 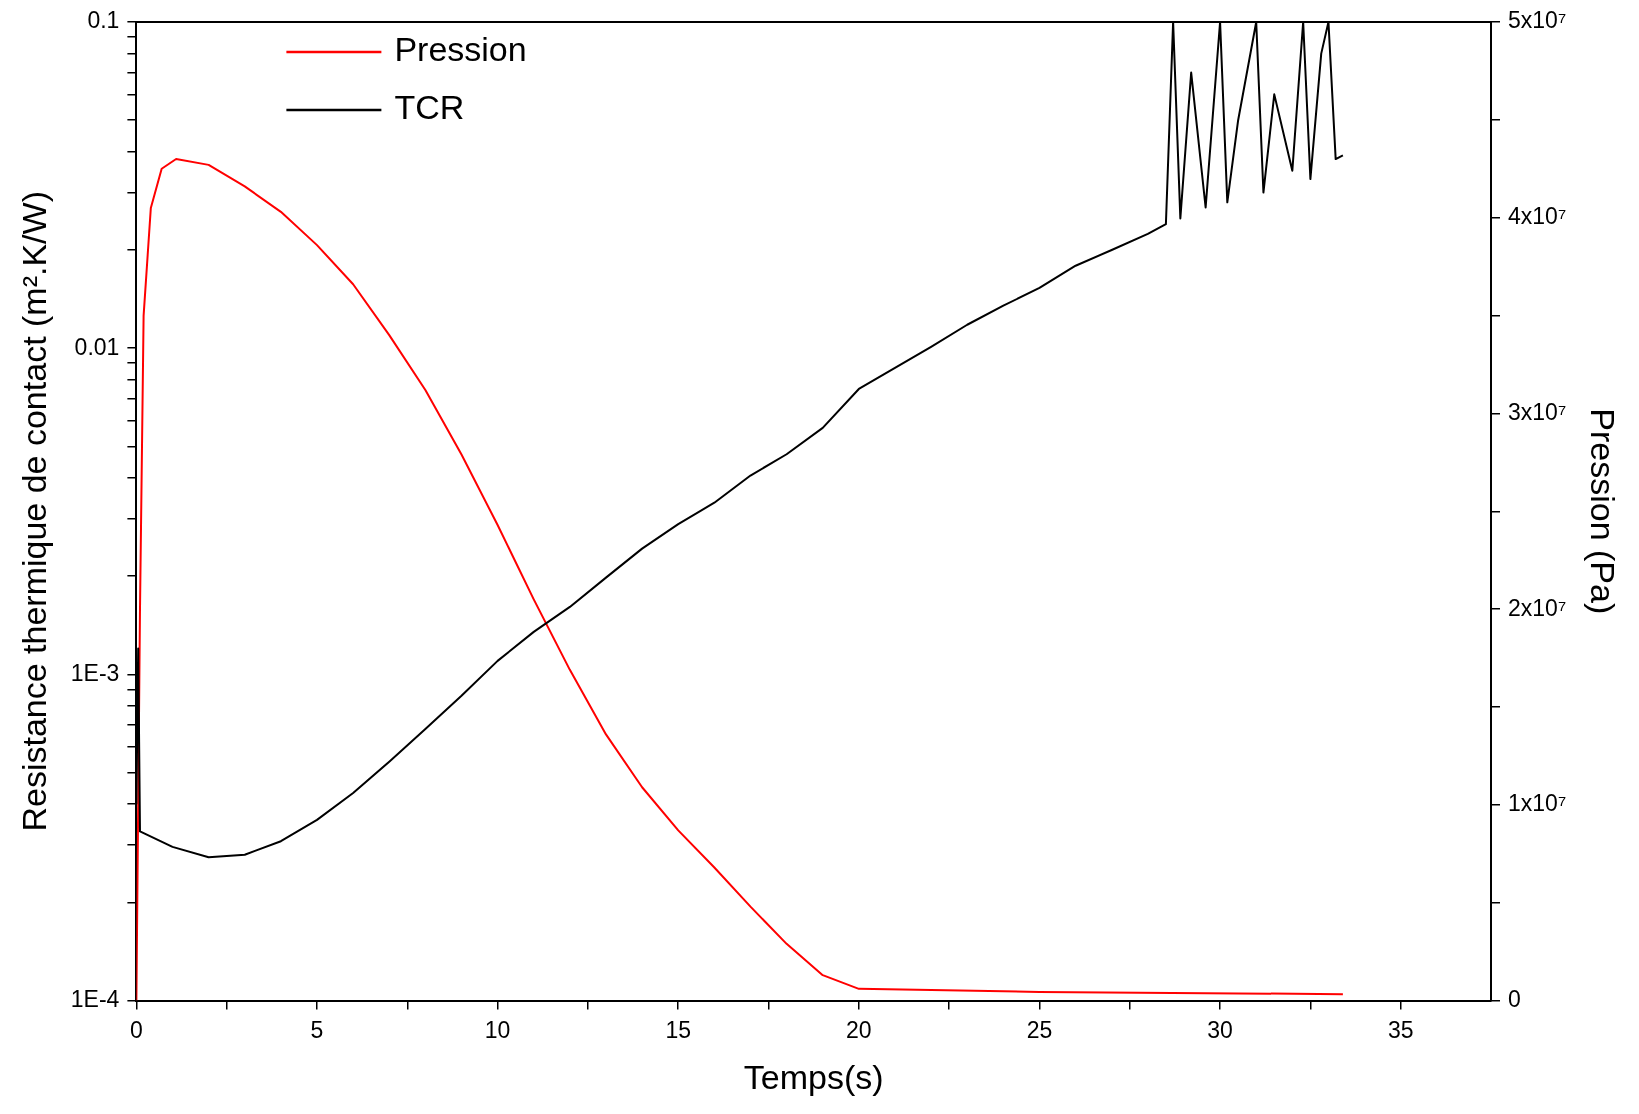 I want to click on y-tick-label: 0.1, so click(x=103, y=20).